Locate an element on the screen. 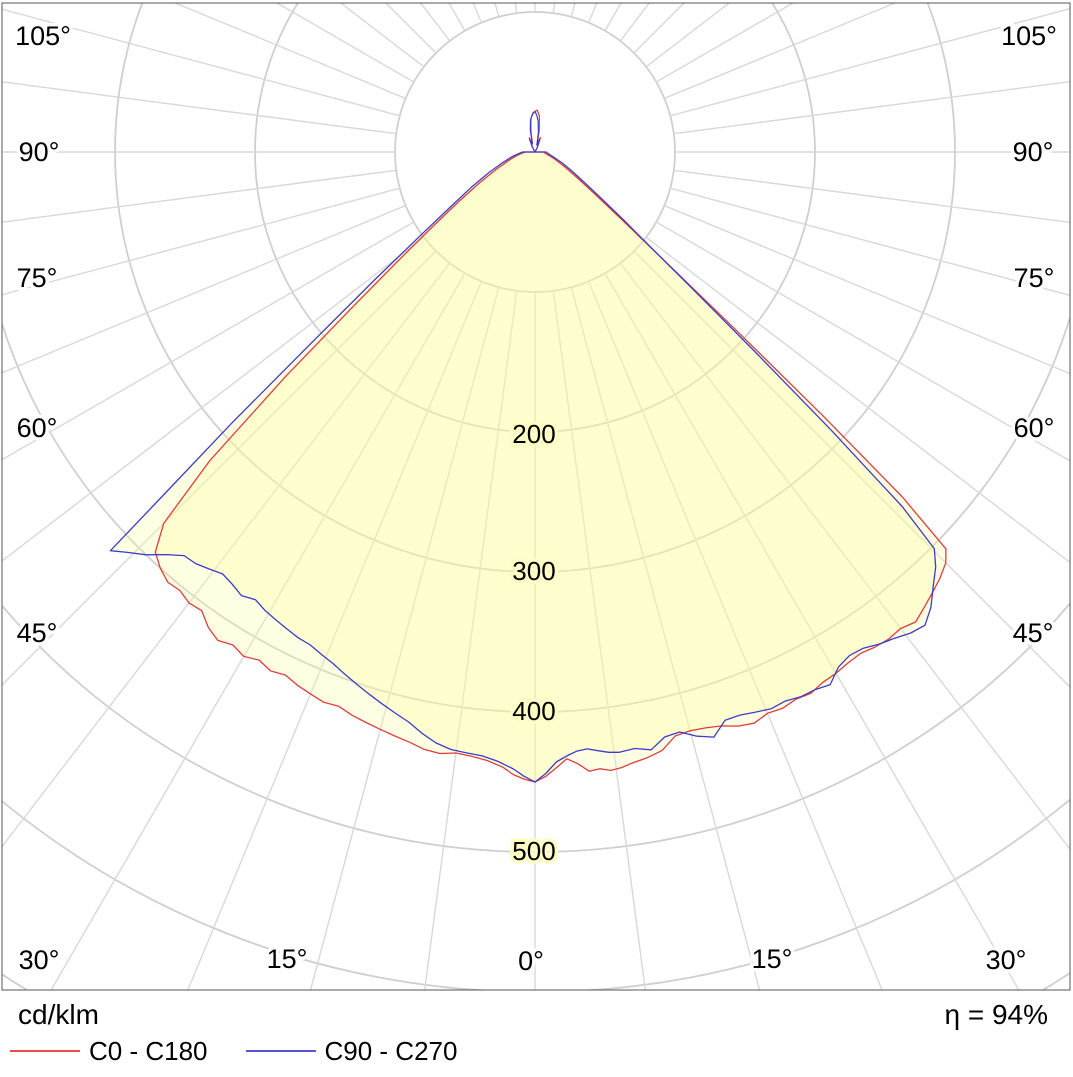 The width and height of the screenshot is (1073, 1077). unit-label: cd/klm is located at coordinates (58, 1014).